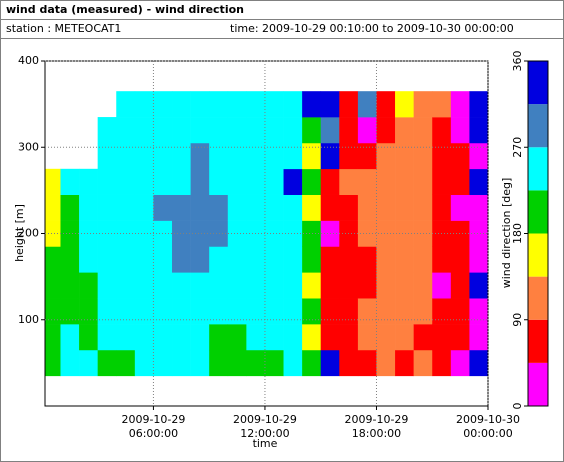 Image resolution: width=564 pixels, height=462 pixels. What do you see at coordinates (28, 319) in the screenshot?
I see `y-tick-label: 100` at bounding box center [28, 319].